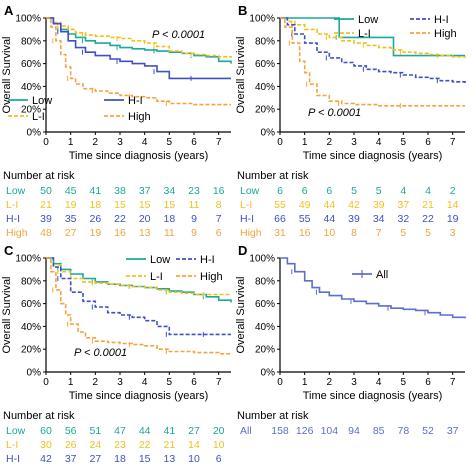  Describe the element at coordinates (262, 19) in the screenshot. I see `panel-b-ytick-label: 100%` at that location.